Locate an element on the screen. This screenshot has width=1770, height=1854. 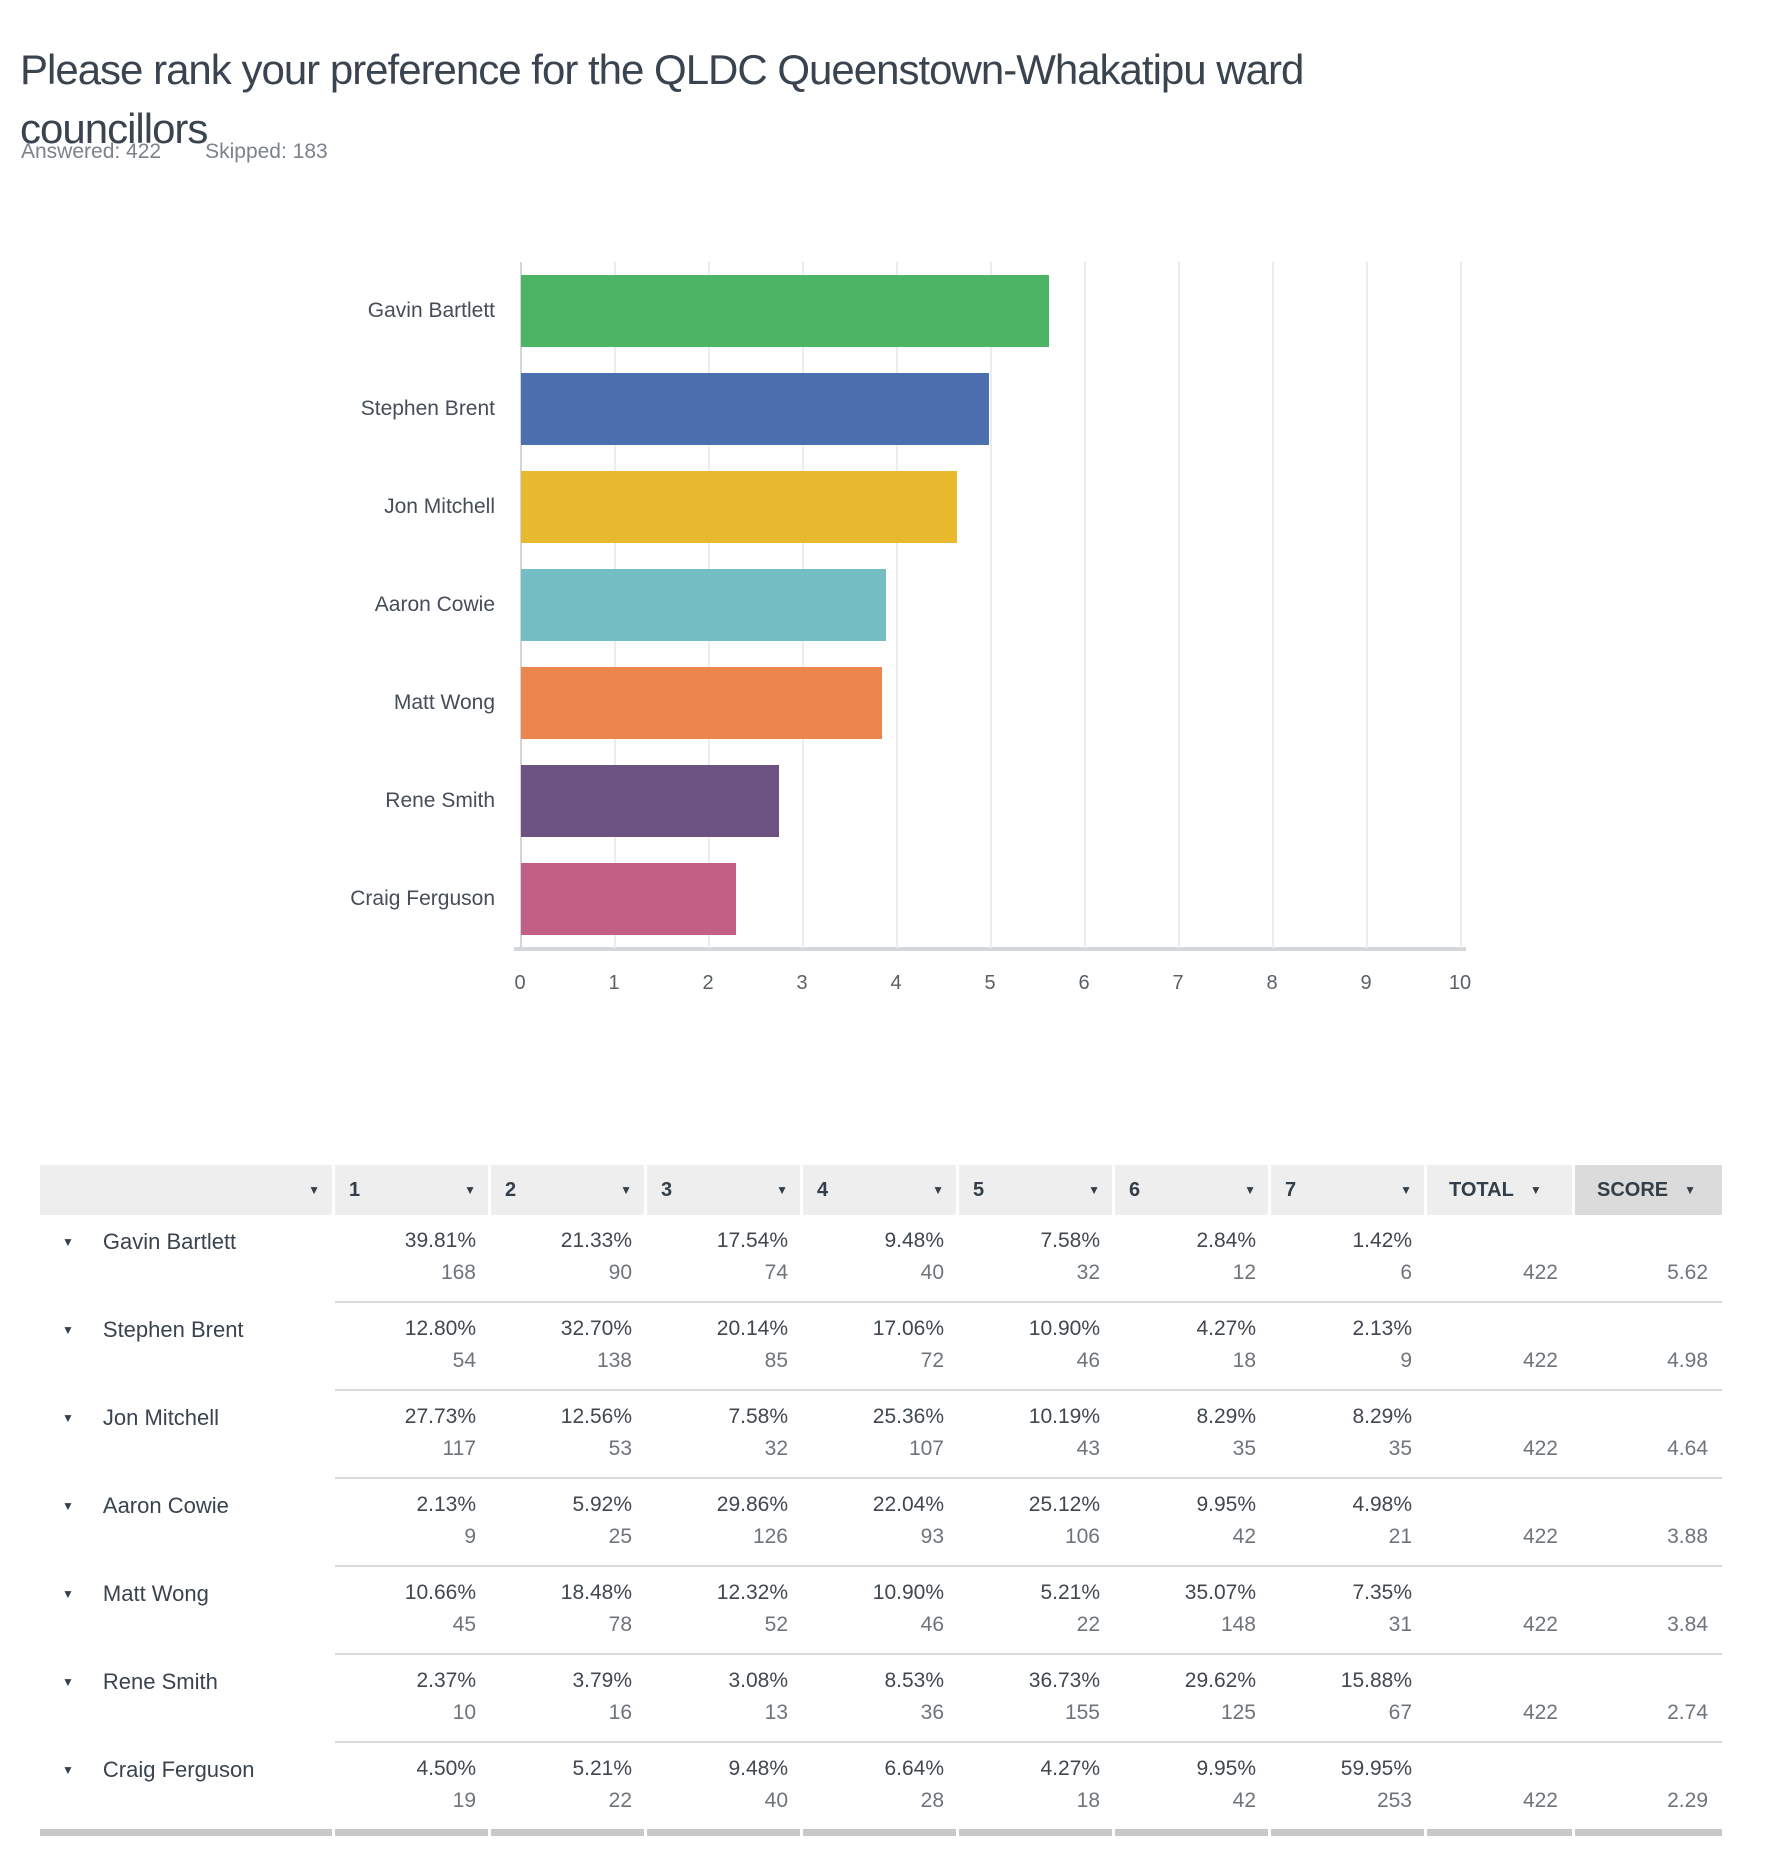
cell-percent: 20.14% is located at coordinates (752, 1328).